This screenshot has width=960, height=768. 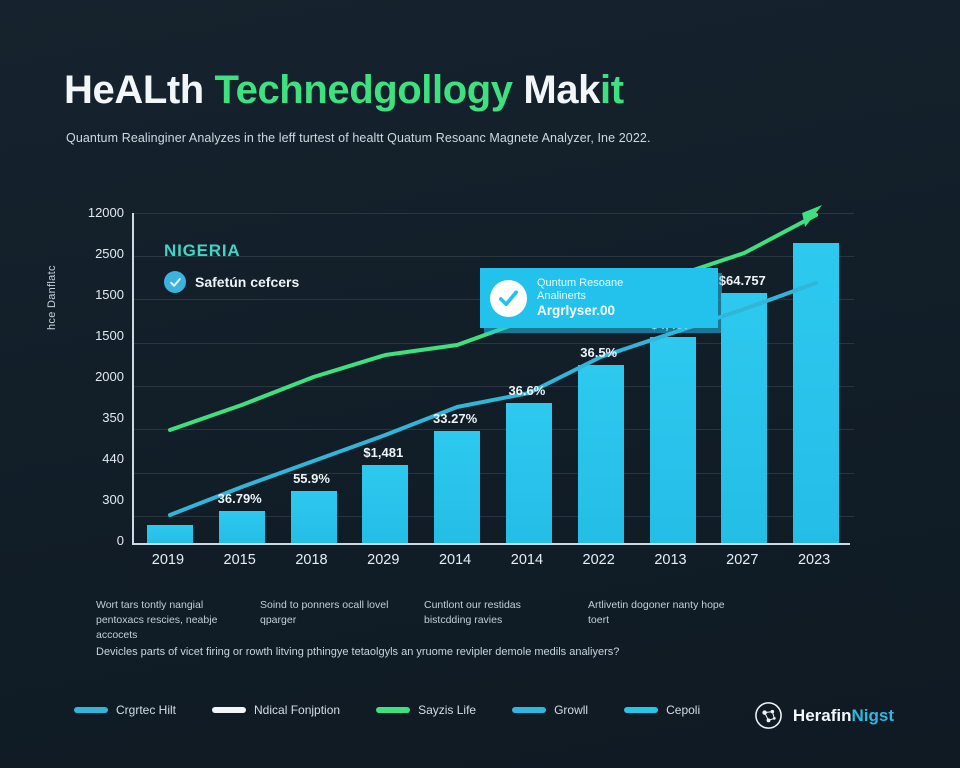 I want to click on region-subrow: Safetún cefcers, so click(x=231, y=282).